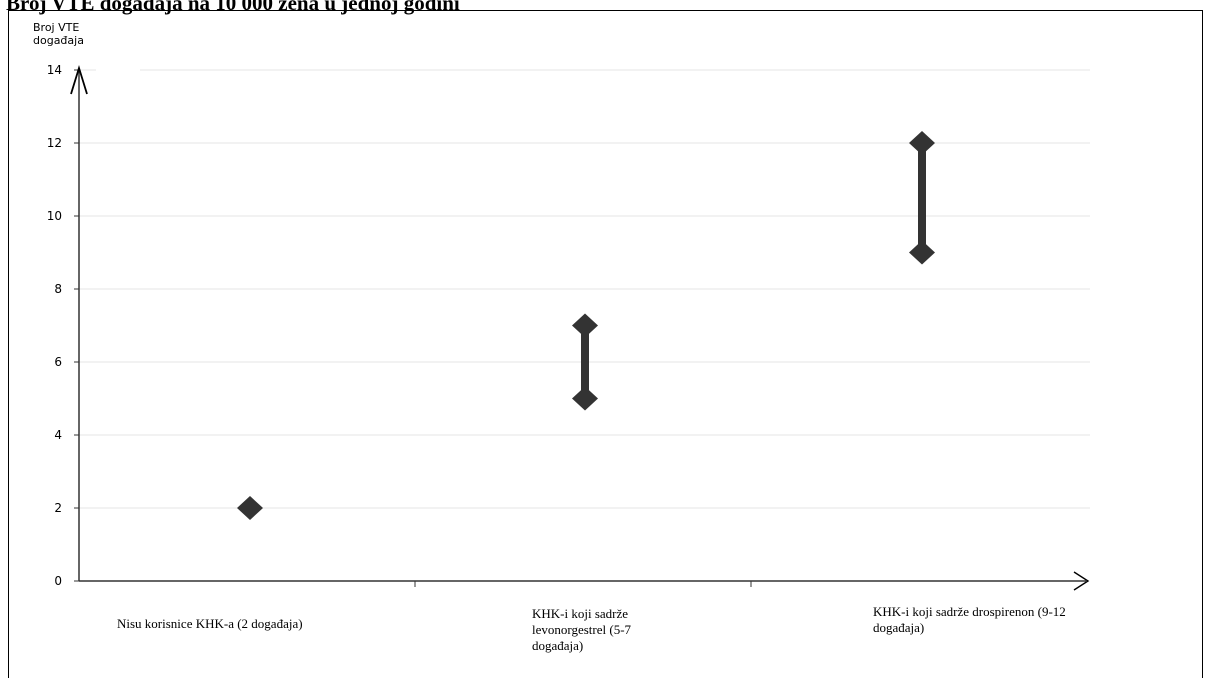 This screenshot has height=680, width=1205. Describe the element at coordinates (54, 143) in the screenshot. I see `y-tick-label-12: 12` at that location.